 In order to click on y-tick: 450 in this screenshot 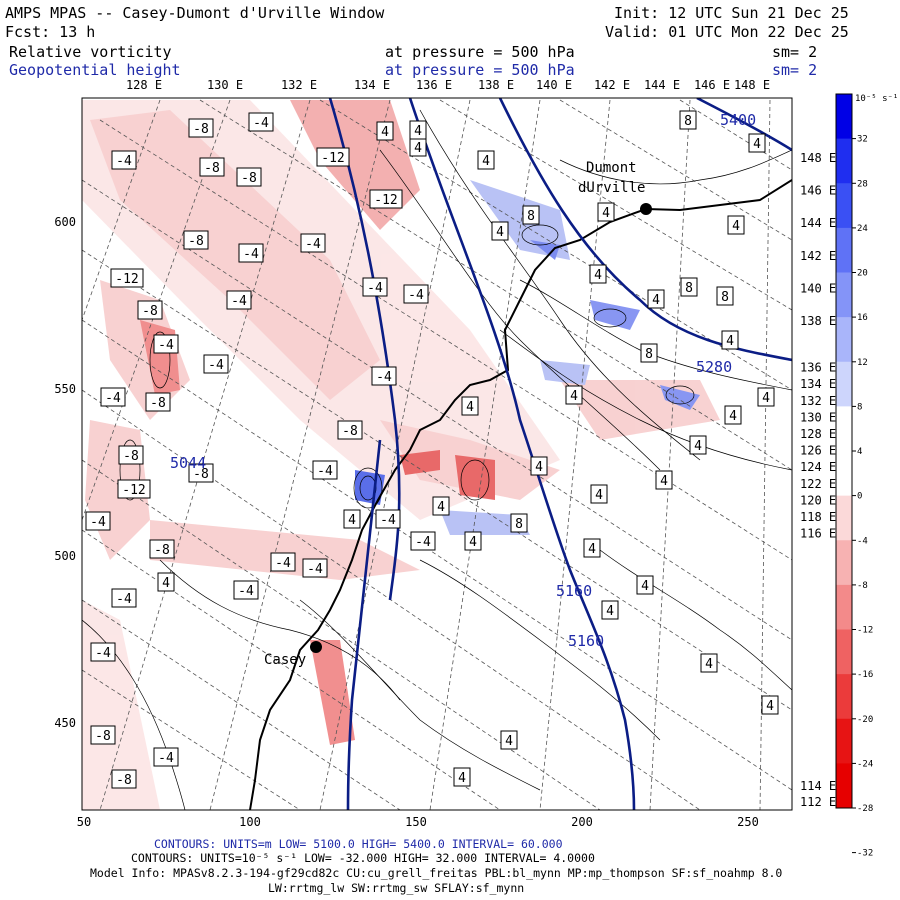, I will do `click(65, 723)`.